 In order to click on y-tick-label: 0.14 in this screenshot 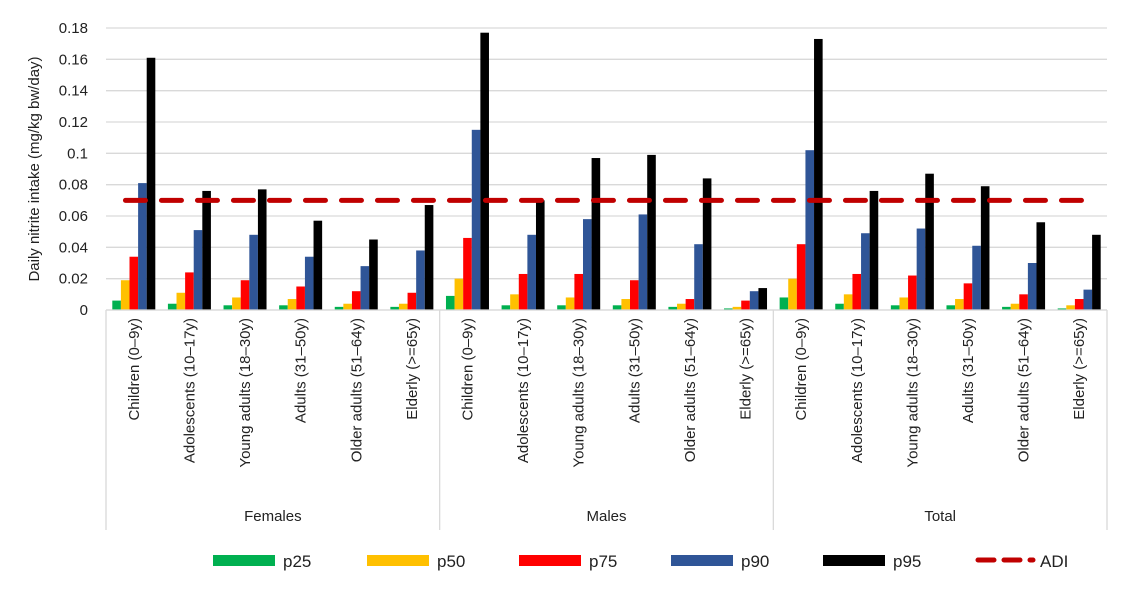, I will do `click(73, 91)`.